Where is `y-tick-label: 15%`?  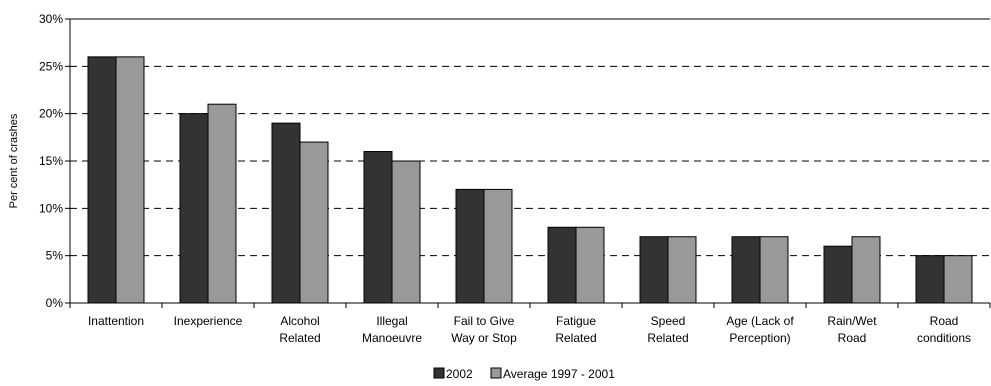
y-tick-label: 15% is located at coordinates (51, 161).